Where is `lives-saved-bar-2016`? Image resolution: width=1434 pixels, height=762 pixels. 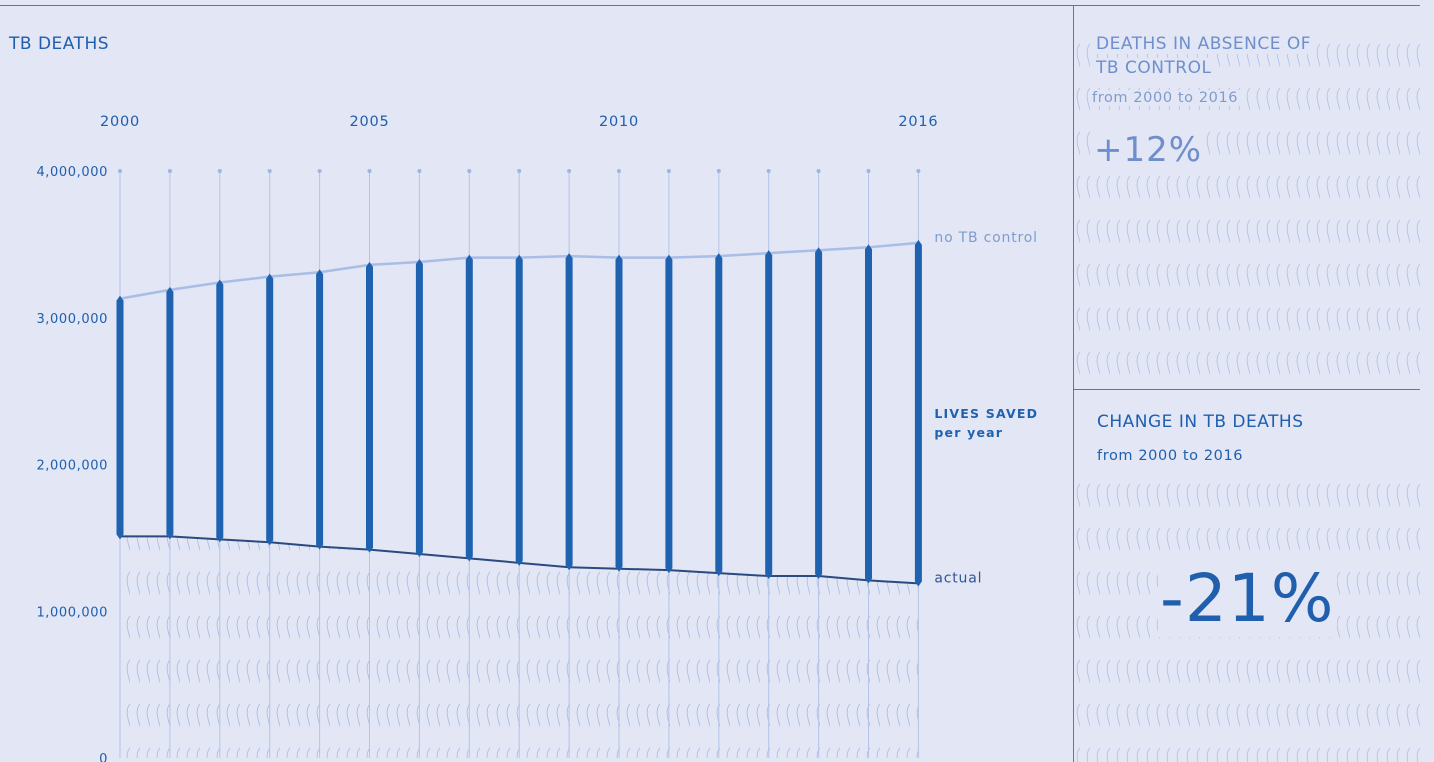 lives-saved-bar-2016 is located at coordinates (918, 413).